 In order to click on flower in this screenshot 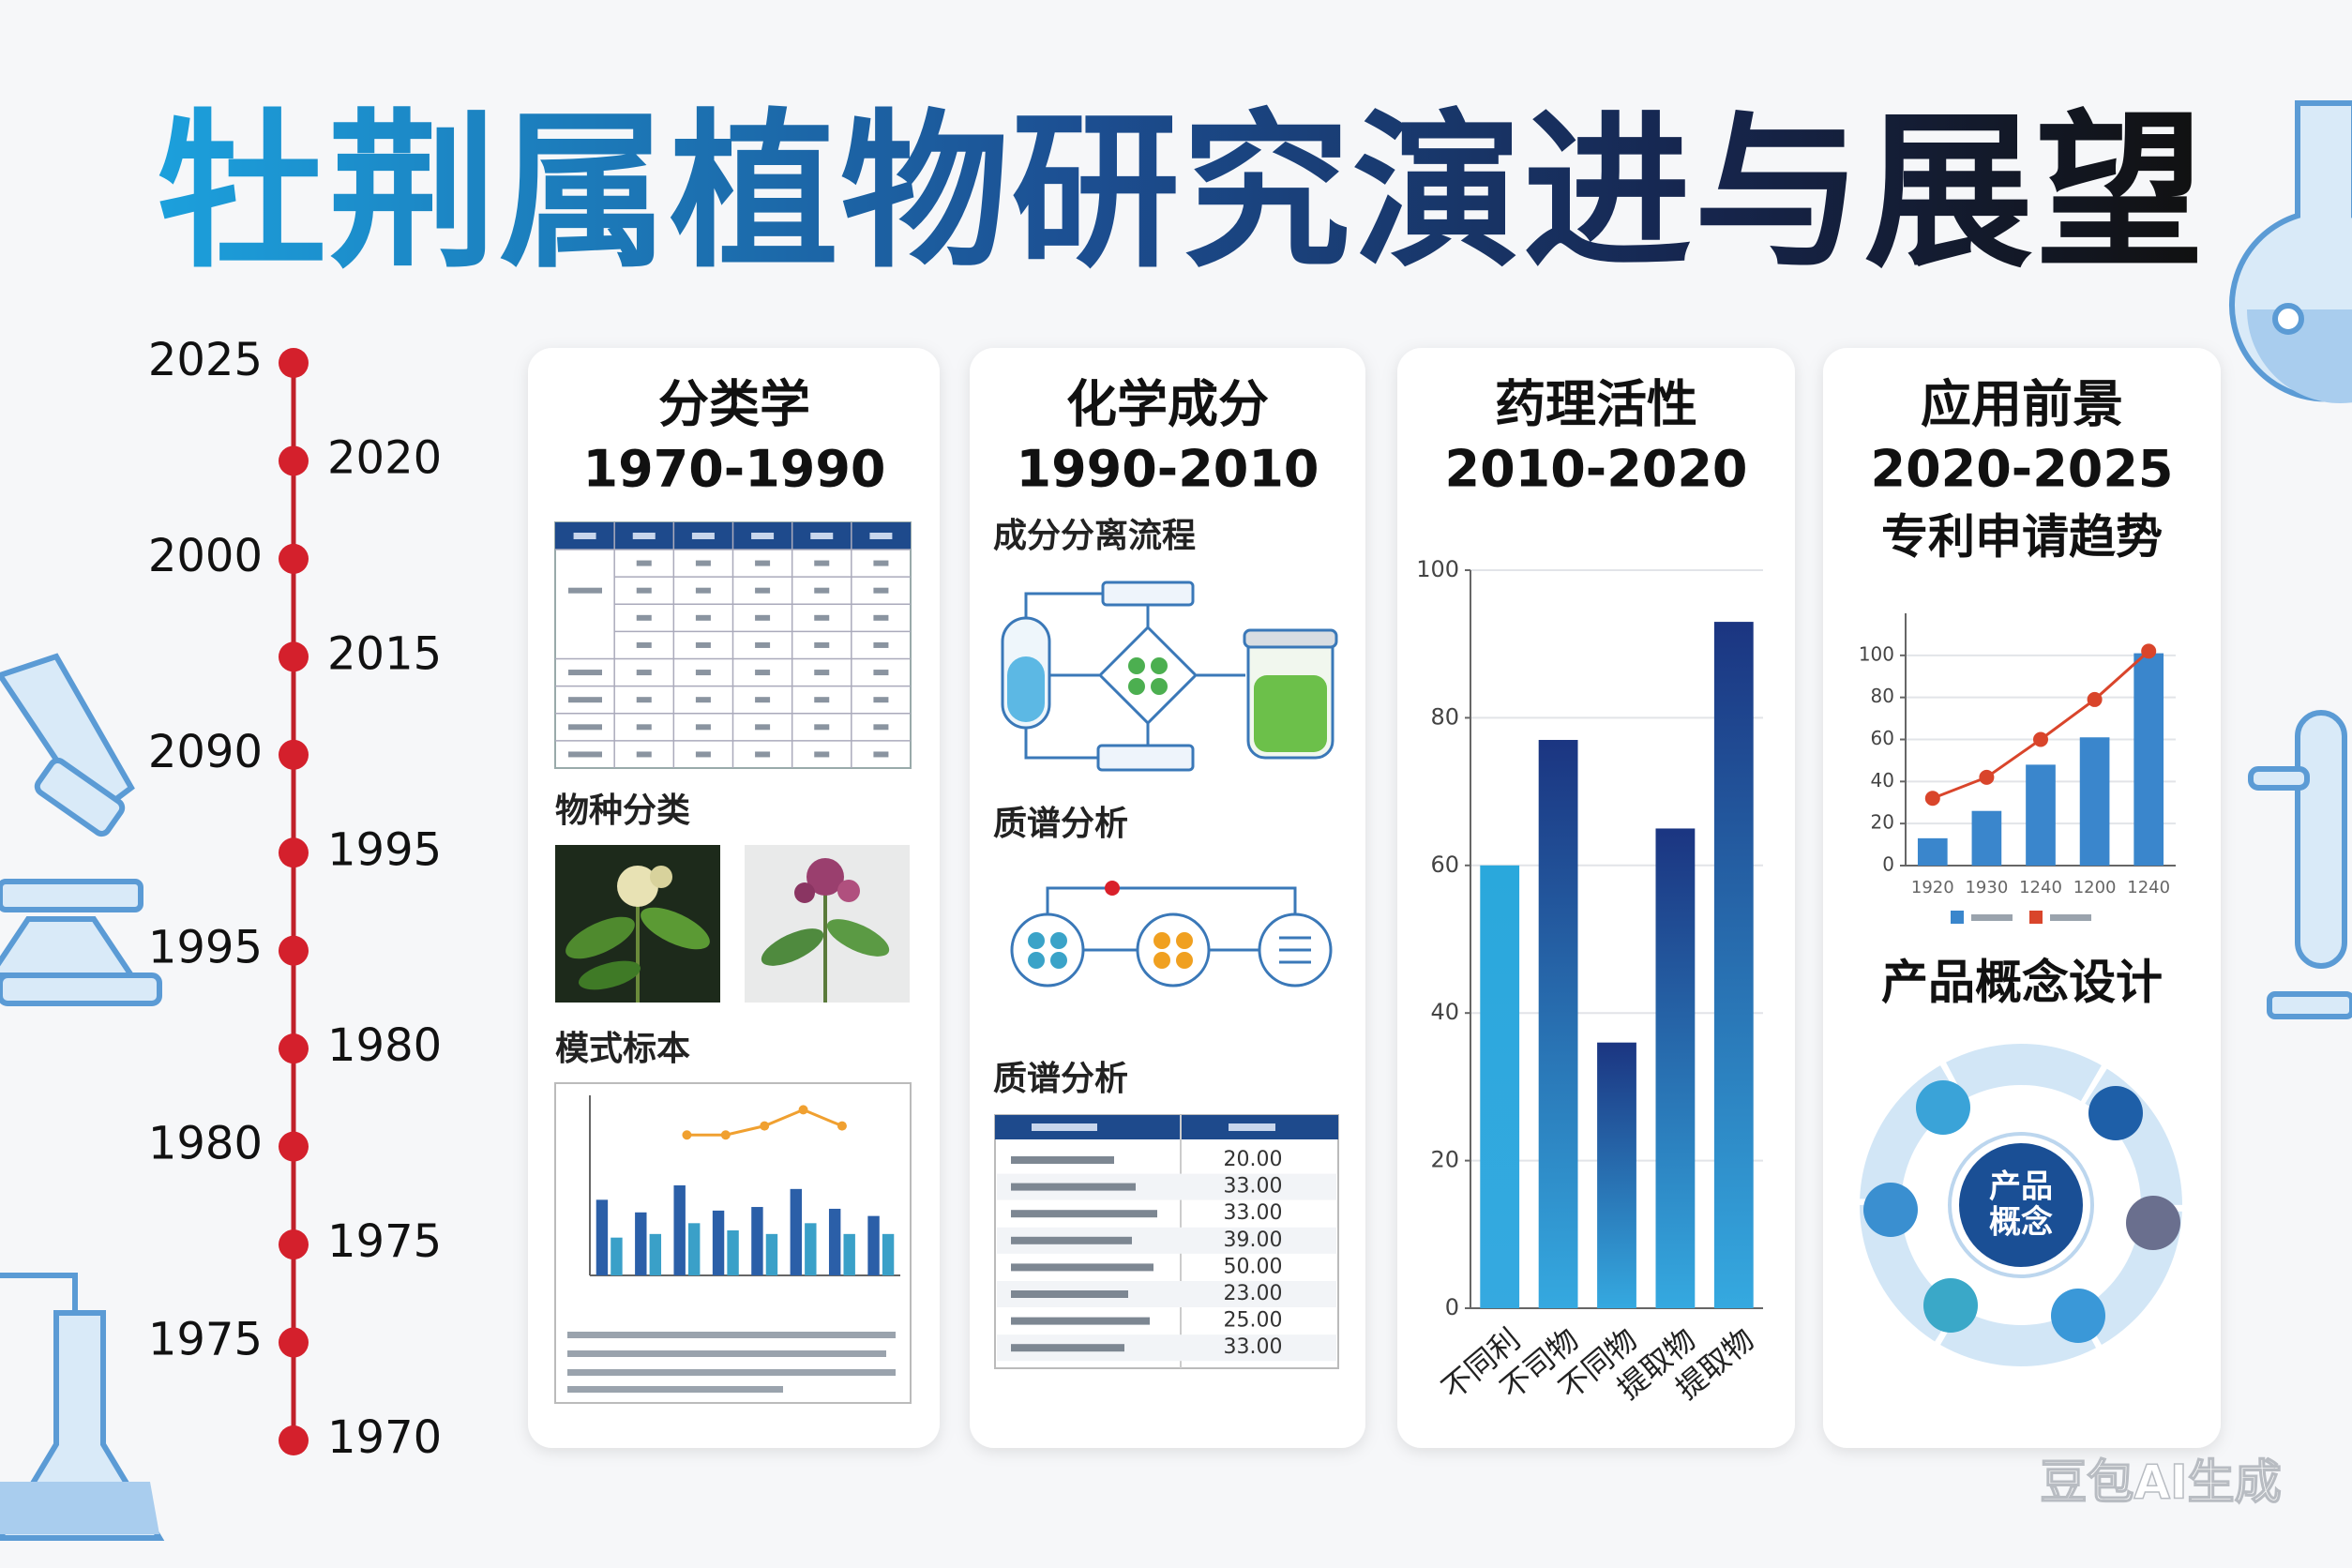, I will do `click(848, 891)`.